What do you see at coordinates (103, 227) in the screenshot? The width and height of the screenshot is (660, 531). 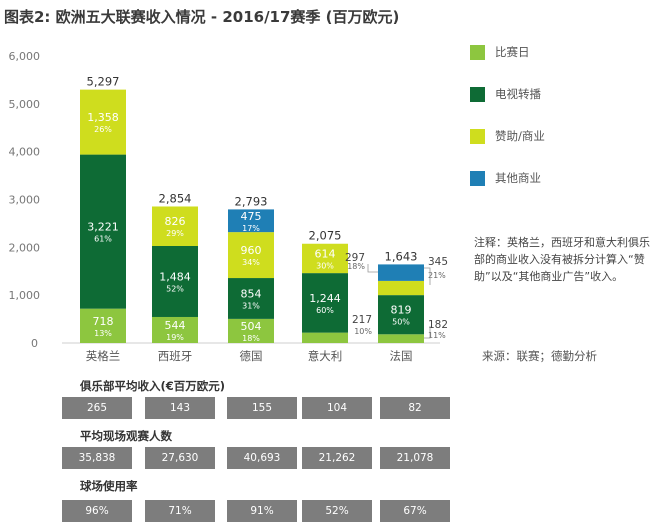 I see `value-label-england-broadcasting: 3,221` at bounding box center [103, 227].